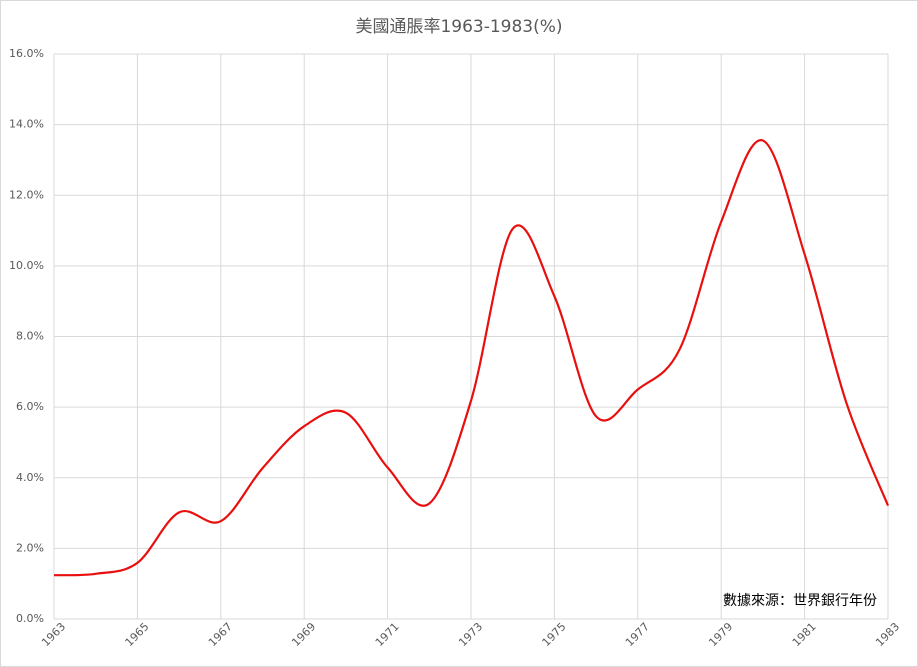 Image resolution: width=918 pixels, height=667 pixels. Describe the element at coordinates (458, 27) in the screenshot. I see `chart-title: 美國通脹率1963-1983(%)` at that location.